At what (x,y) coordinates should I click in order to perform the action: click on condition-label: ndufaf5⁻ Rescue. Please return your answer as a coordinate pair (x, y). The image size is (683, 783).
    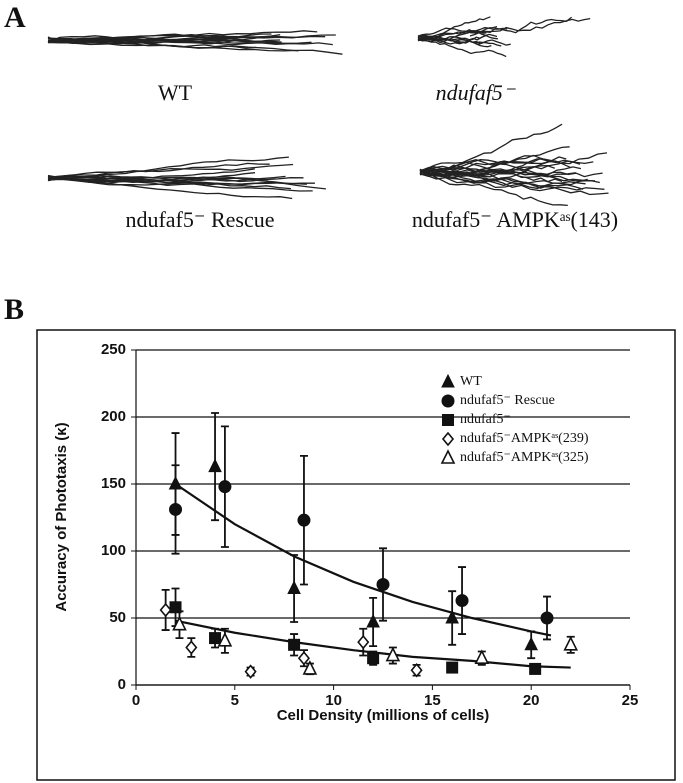
    Looking at the image, I should click on (199, 219).